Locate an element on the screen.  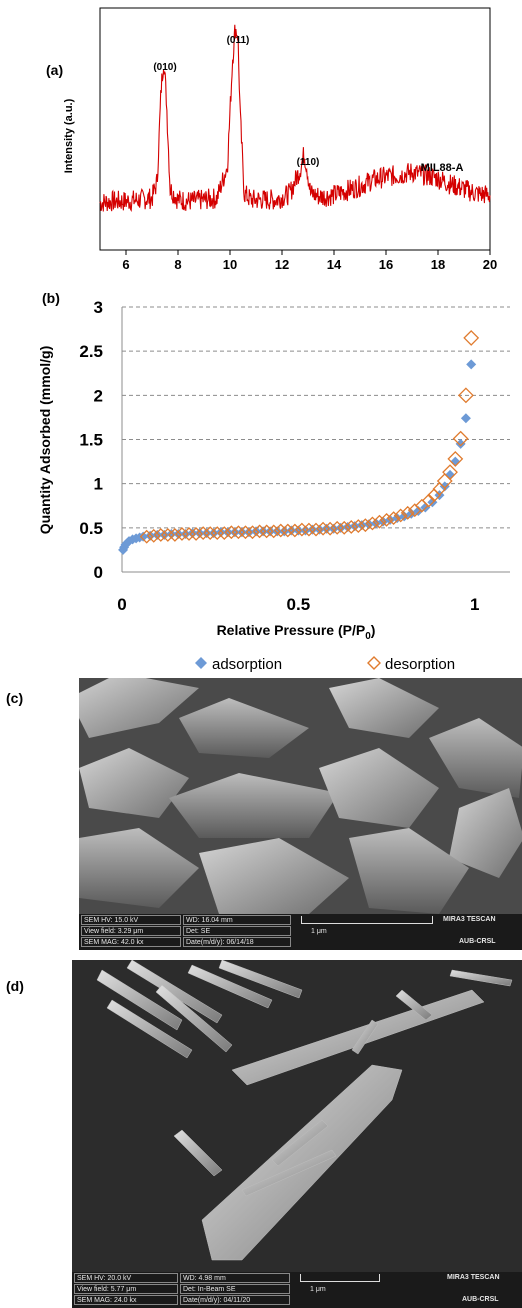
sem-c-hv: SEM HV: 15.0 kV is located at coordinates (131, 920).